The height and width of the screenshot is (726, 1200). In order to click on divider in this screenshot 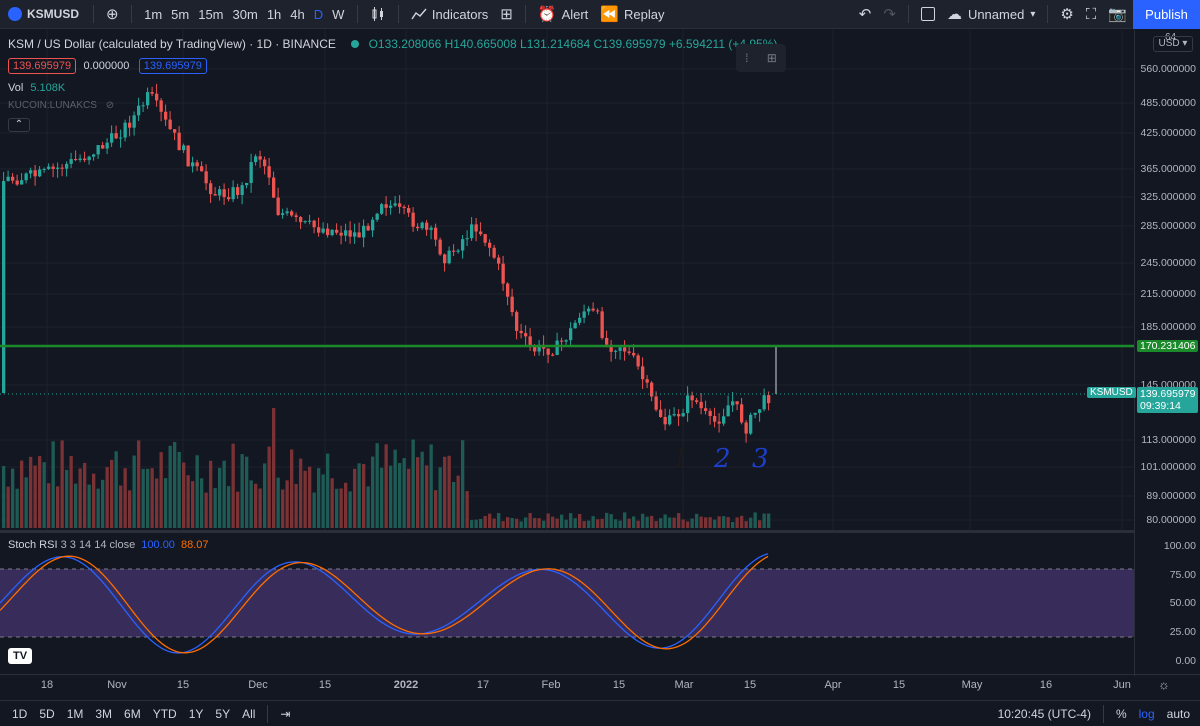, I will do `click(357, 14)`.